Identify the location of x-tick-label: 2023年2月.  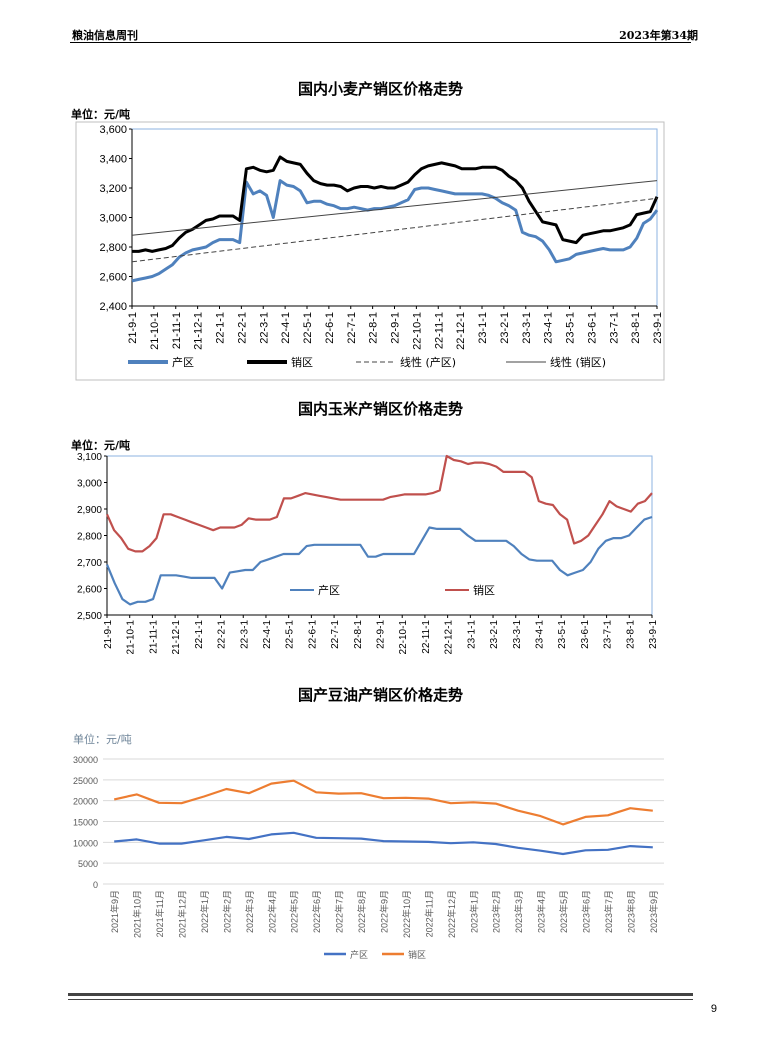
(496, 911).